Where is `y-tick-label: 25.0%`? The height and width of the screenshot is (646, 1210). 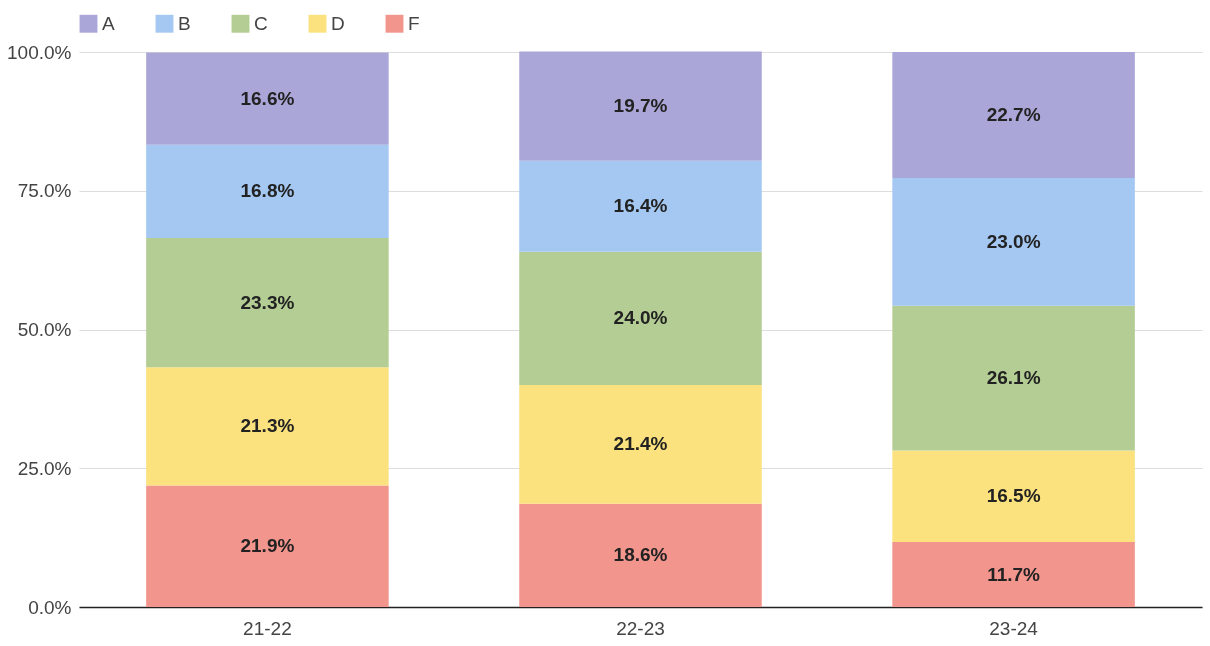 y-tick-label: 25.0% is located at coordinates (44, 468).